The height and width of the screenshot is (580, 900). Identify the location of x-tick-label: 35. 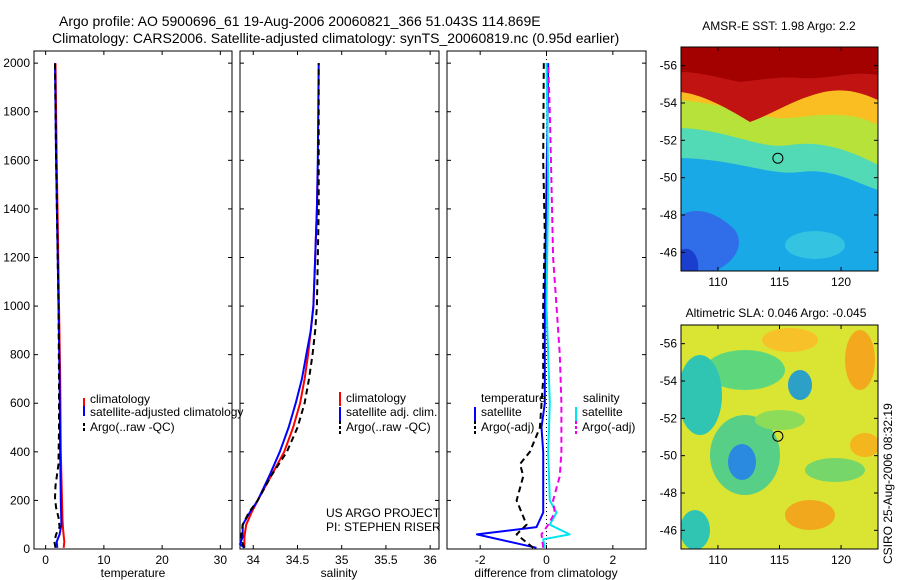
(342, 560).